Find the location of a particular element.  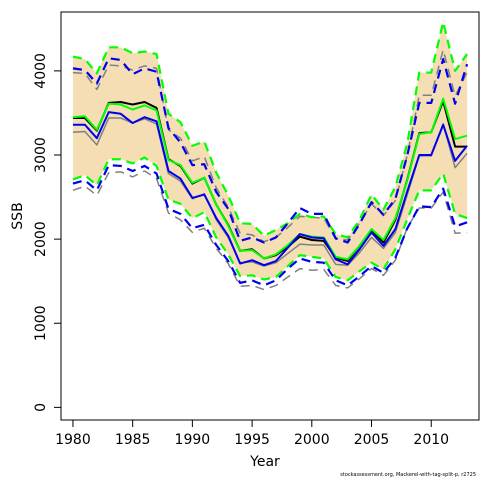

x-tick-label-2005: 2005 is located at coordinates (372, 440).